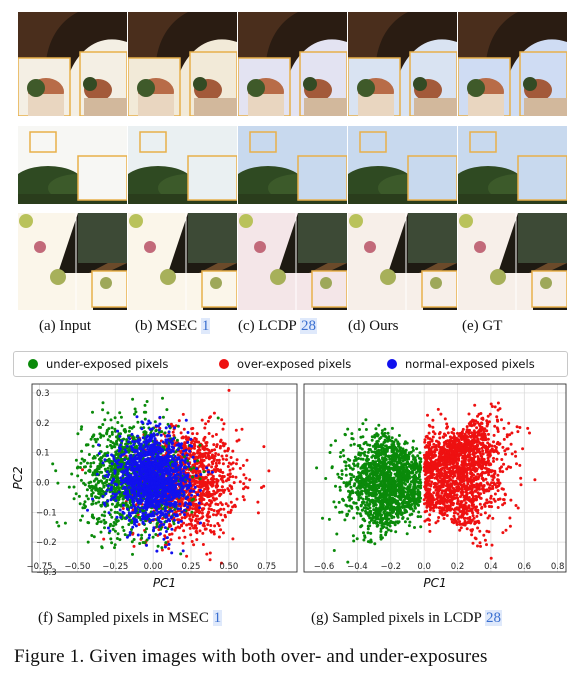 The height and width of the screenshot is (676, 584). I want to click on x-axis-label: PC1, so click(164, 583).